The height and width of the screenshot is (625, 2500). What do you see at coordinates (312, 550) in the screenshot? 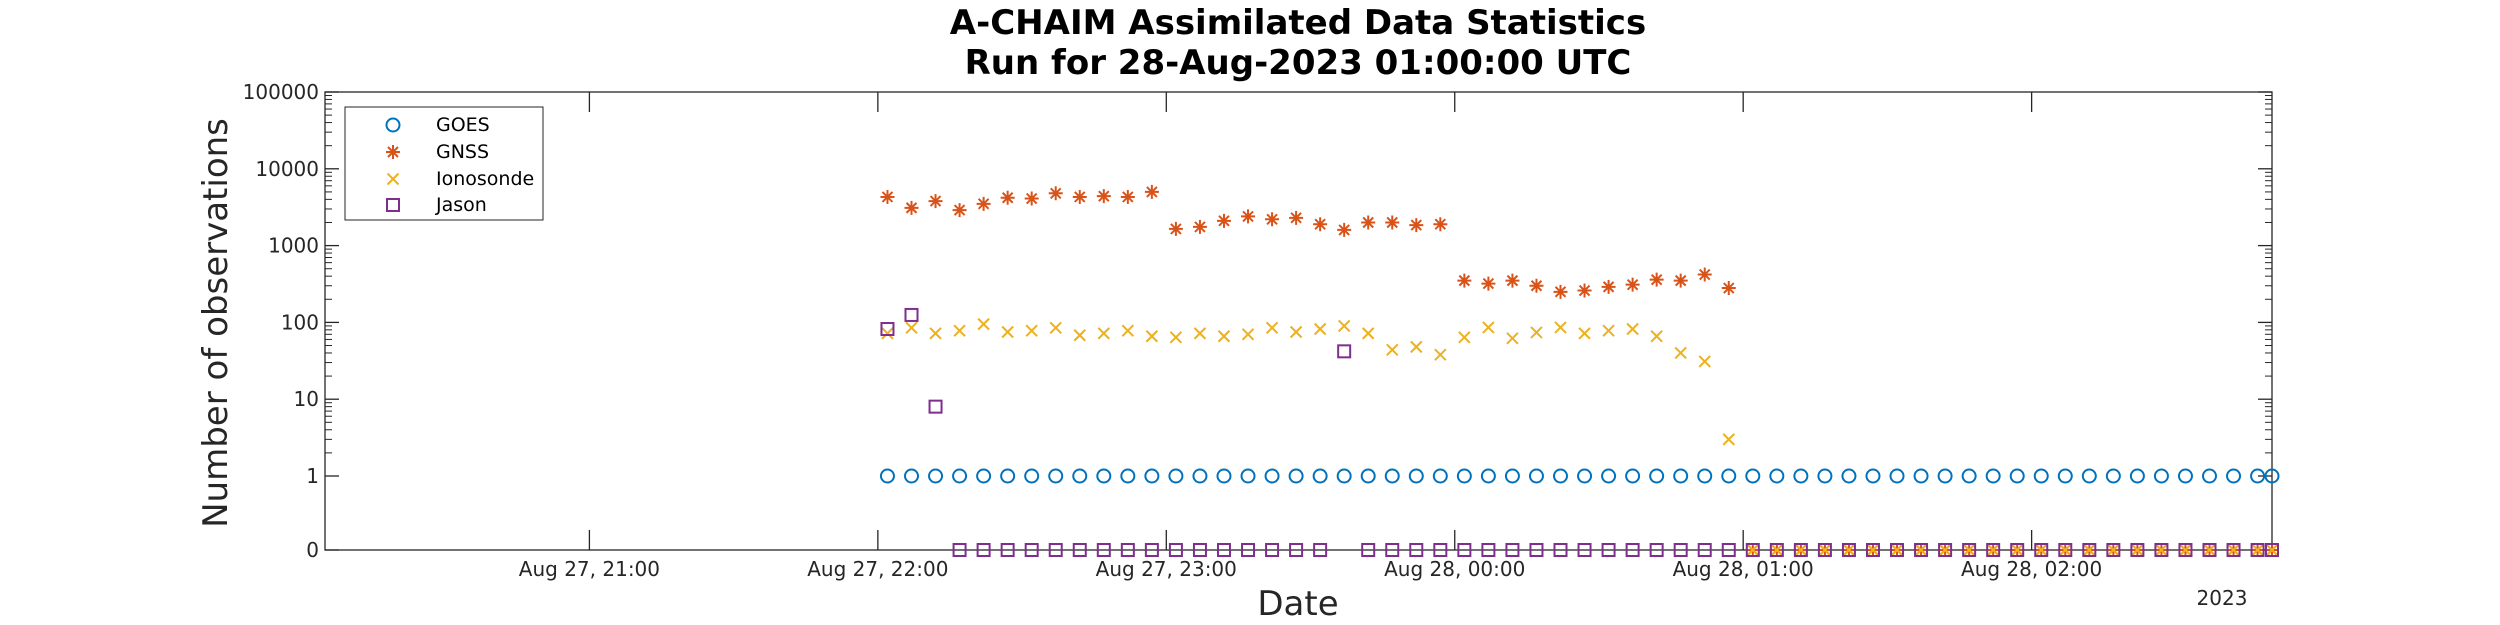
I see `y-tick-label: 0` at bounding box center [312, 550].